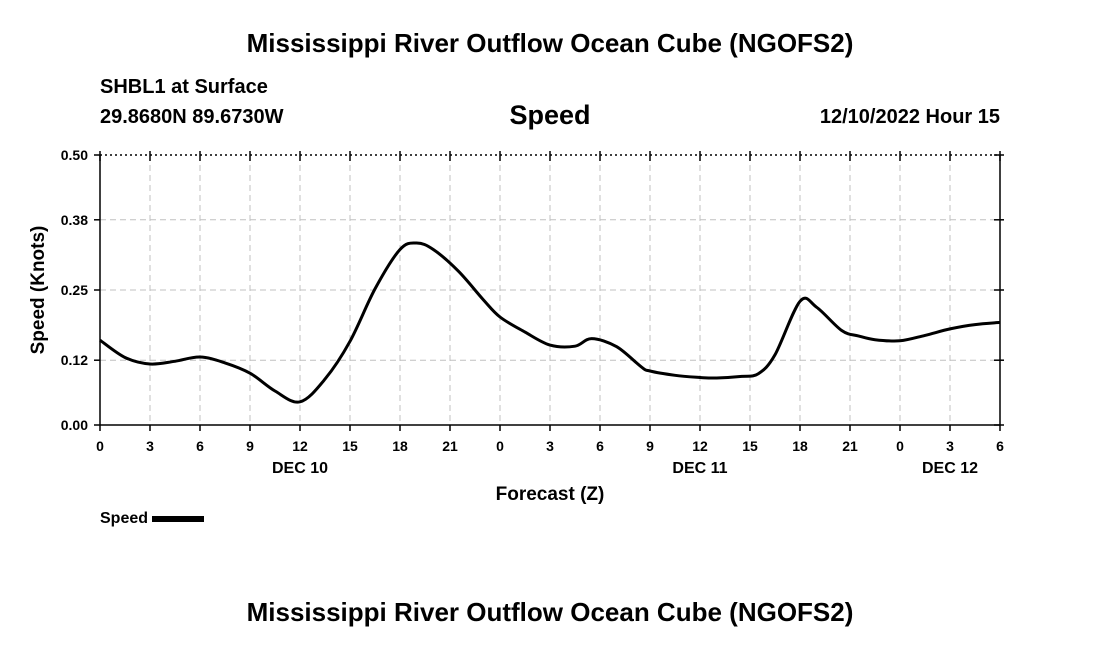 This screenshot has width=1100, height=650. I want to click on x-date-label: DEC 10, so click(300, 468).